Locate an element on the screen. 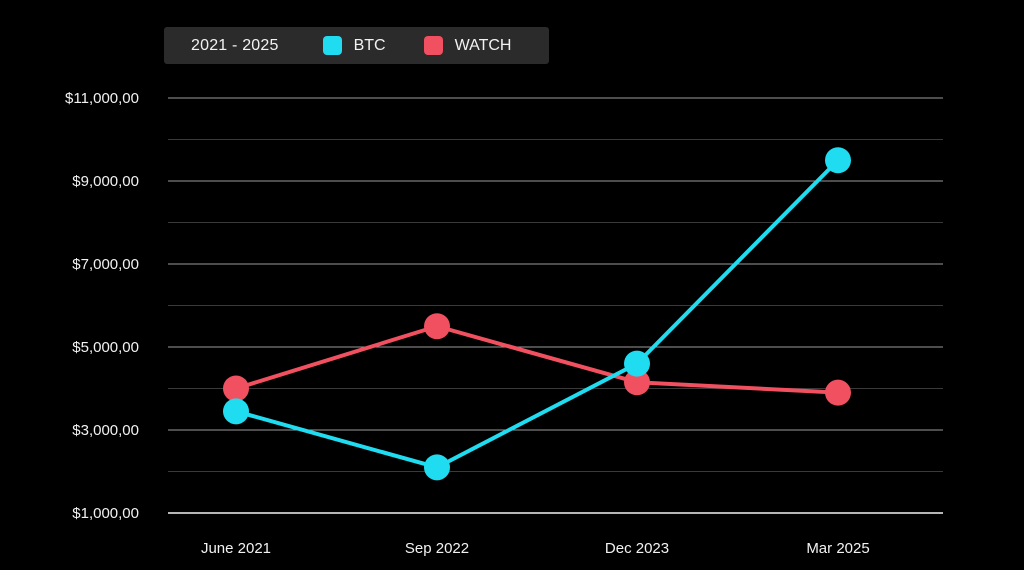 This screenshot has height=570, width=1024. y-tick-label: $3,000,00 is located at coordinates (105, 430).